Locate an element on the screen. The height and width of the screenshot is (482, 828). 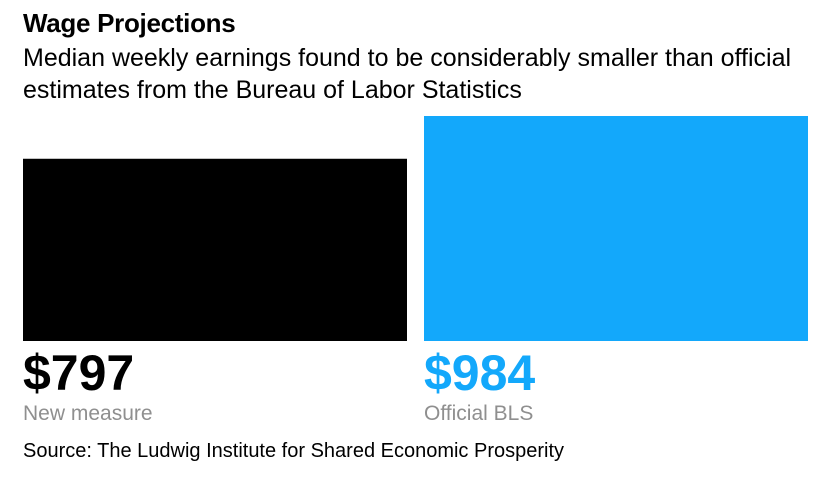
bar-value-label: $797 is located at coordinates (78, 373).